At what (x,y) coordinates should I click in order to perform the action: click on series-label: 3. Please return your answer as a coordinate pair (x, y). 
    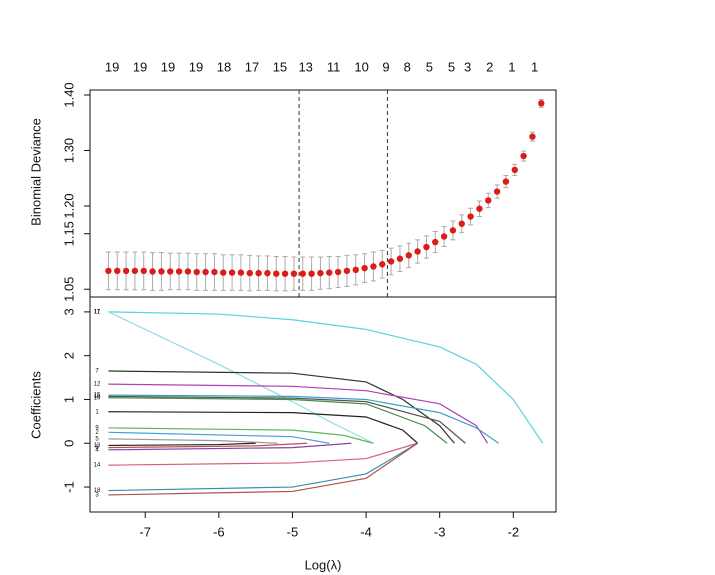
    Looking at the image, I should click on (97, 496).